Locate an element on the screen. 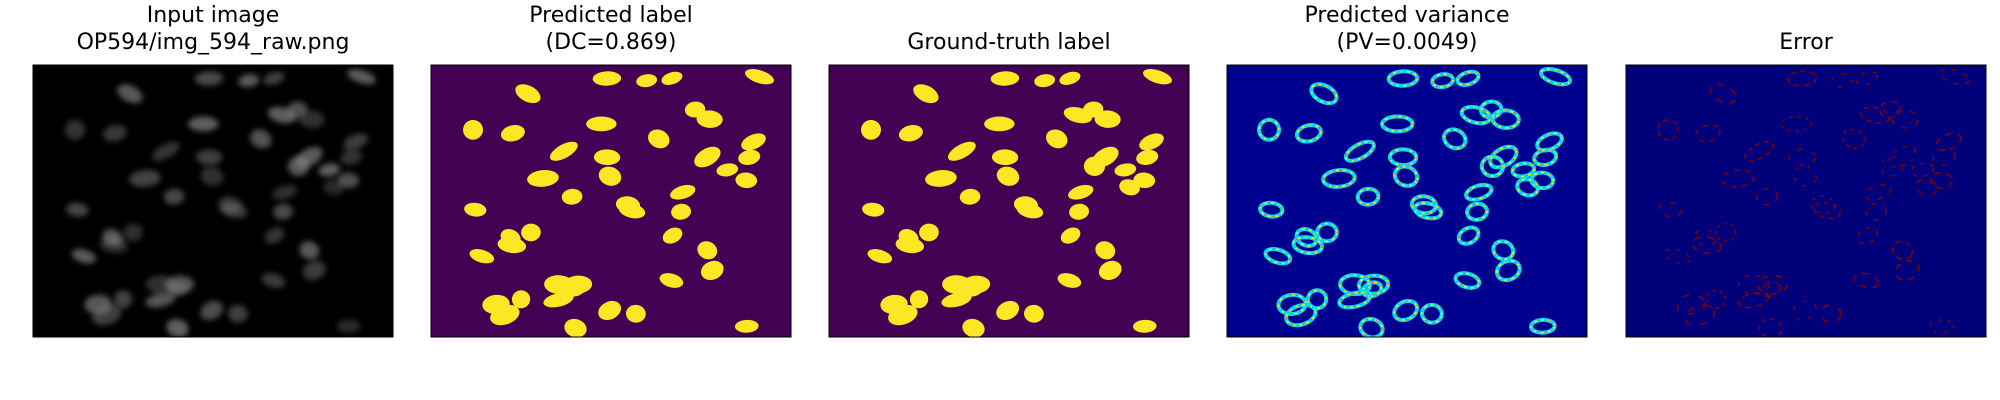  panel-image is located at coordinates (611, 201).